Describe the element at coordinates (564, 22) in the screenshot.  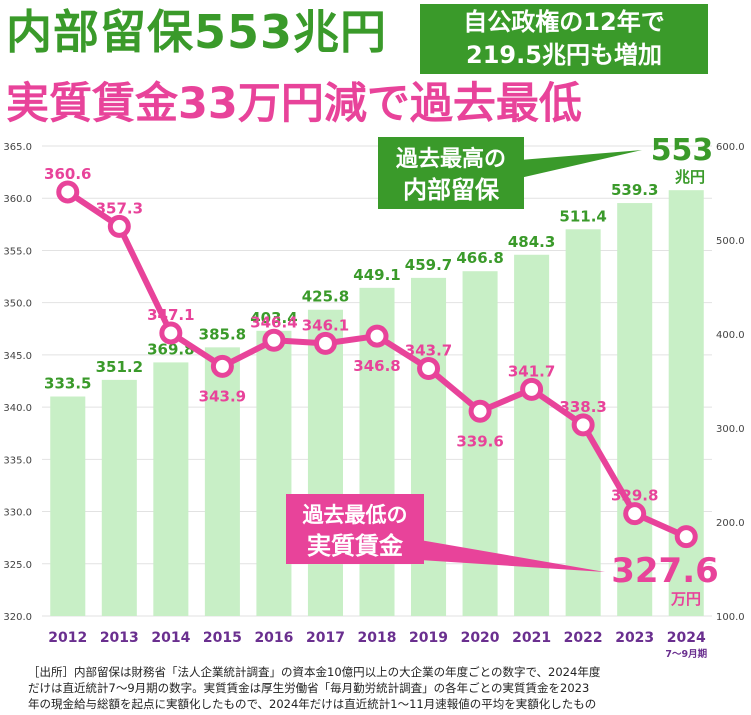
I see `increase-callout-line1: 自公政権の12年で` at that location.